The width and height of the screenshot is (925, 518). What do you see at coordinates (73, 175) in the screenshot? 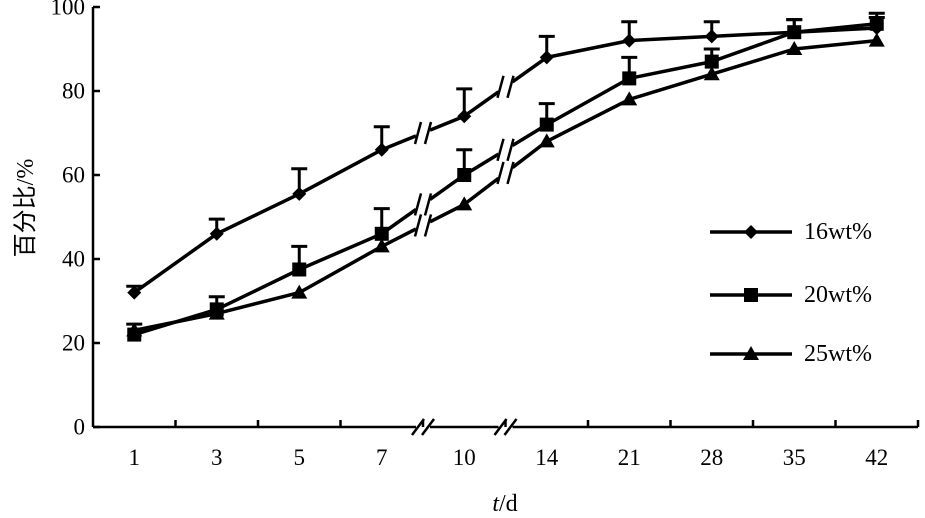
I see `y-tick-label: 60` at bounding box center [73, 175].